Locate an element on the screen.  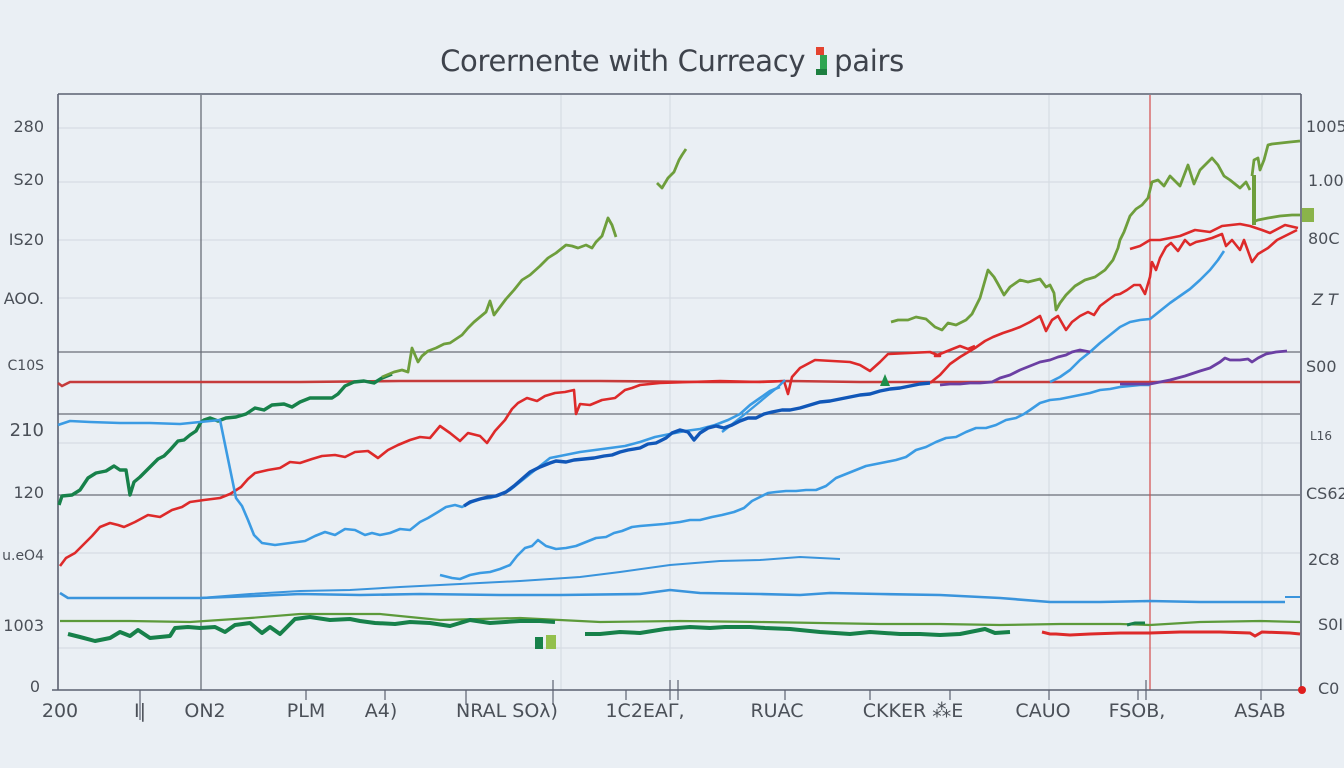
x-tick-label: RUAC is located at coordinates (777, 711).